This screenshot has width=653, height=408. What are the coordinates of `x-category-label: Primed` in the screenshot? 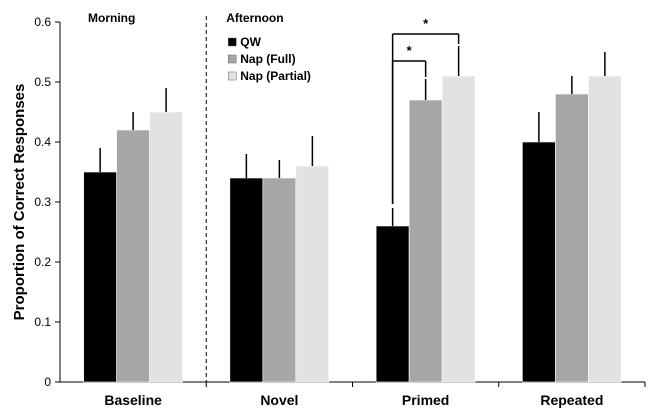 It's located at (425, 400).